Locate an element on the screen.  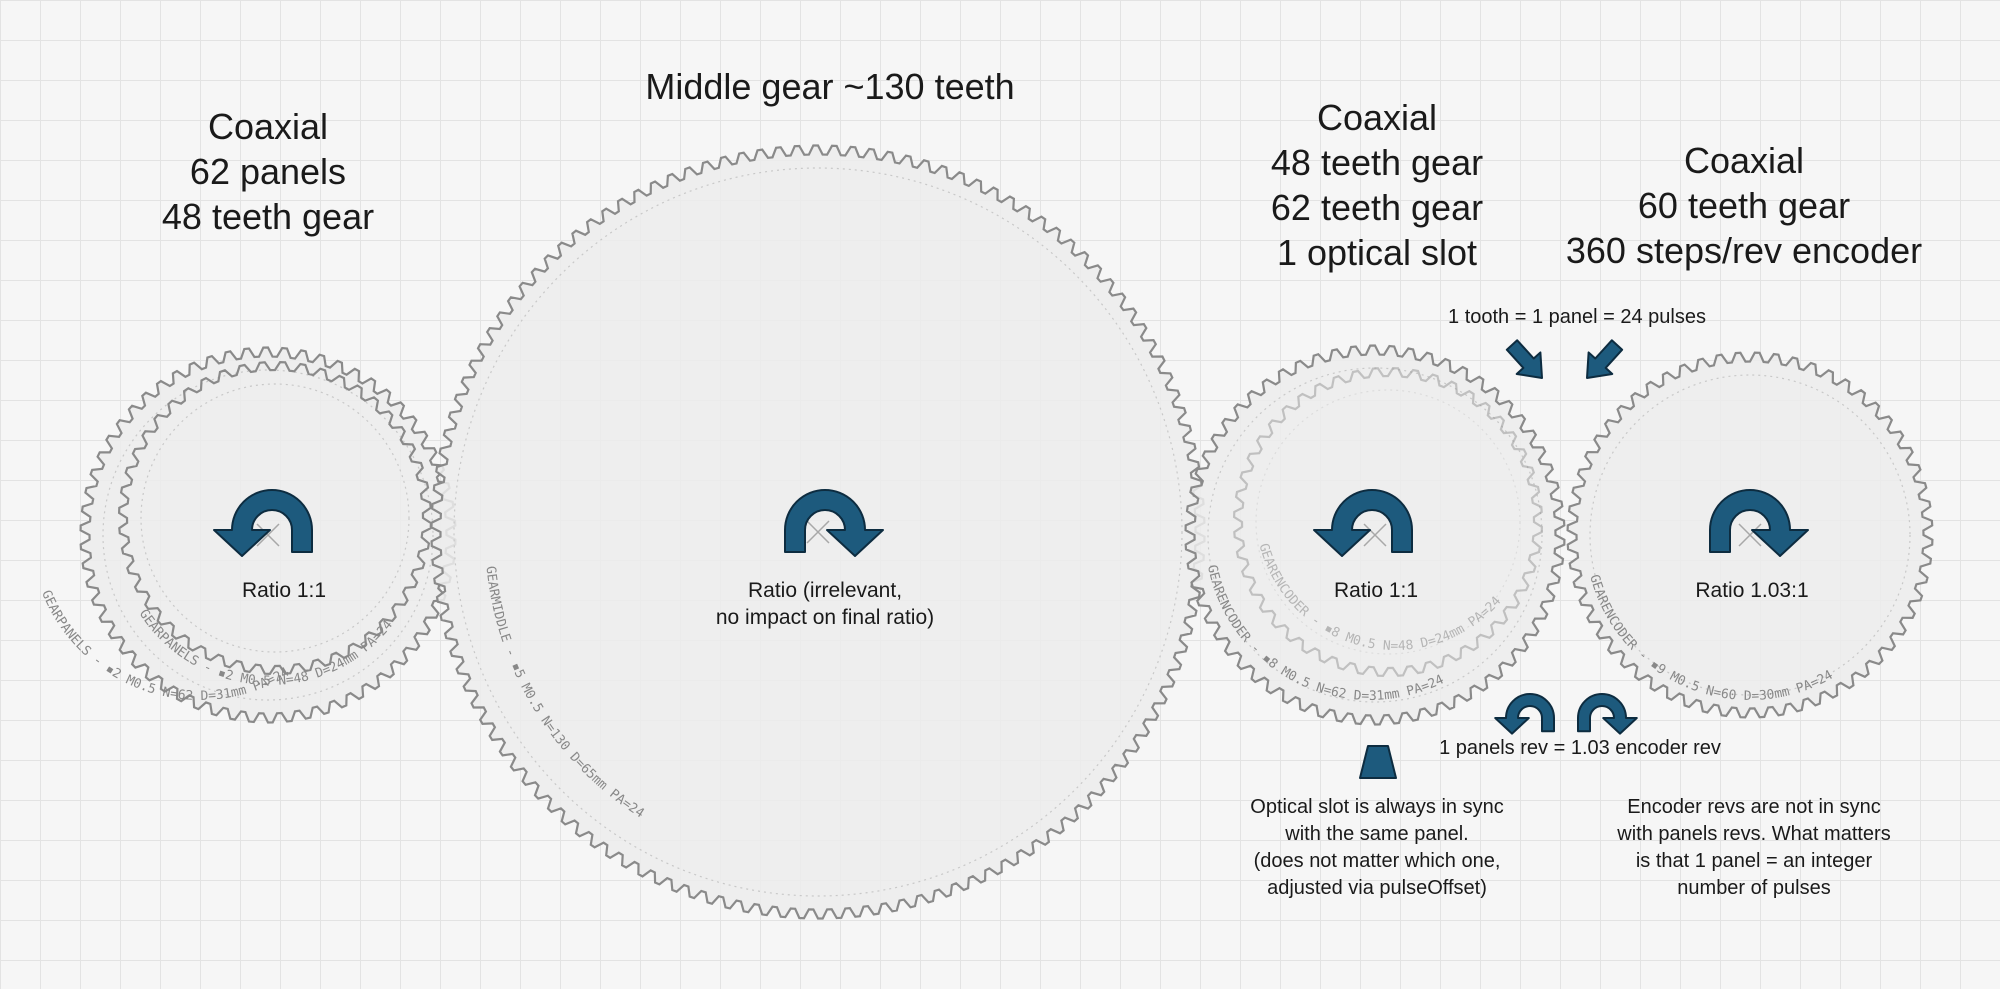
small-rotation-arrow-right is located at coordinates (1607, 714).